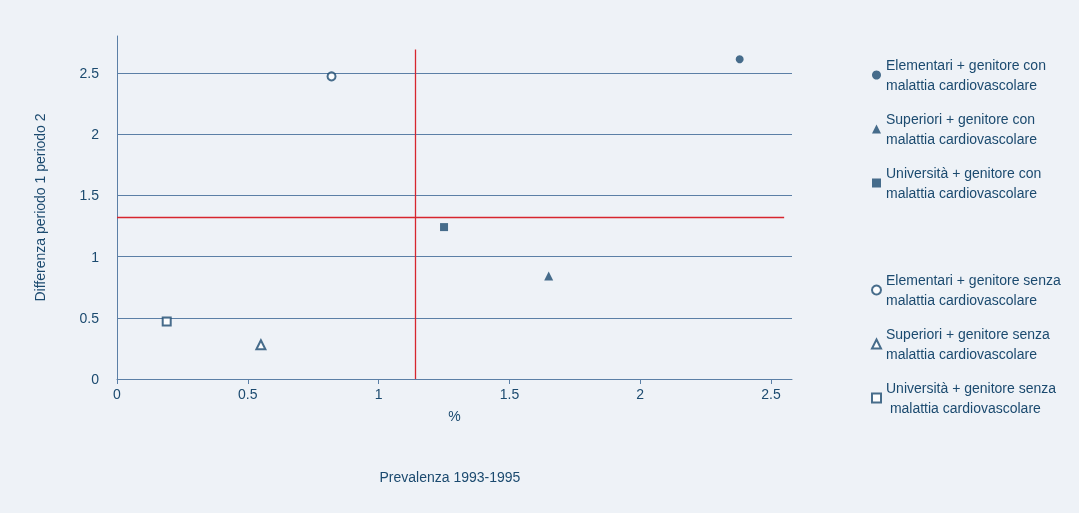  Describe the element at coordinates (962, 129) in the screenshot. I see `legend-label: Superiori + genitore con malattia cardiovascolare` at that location.